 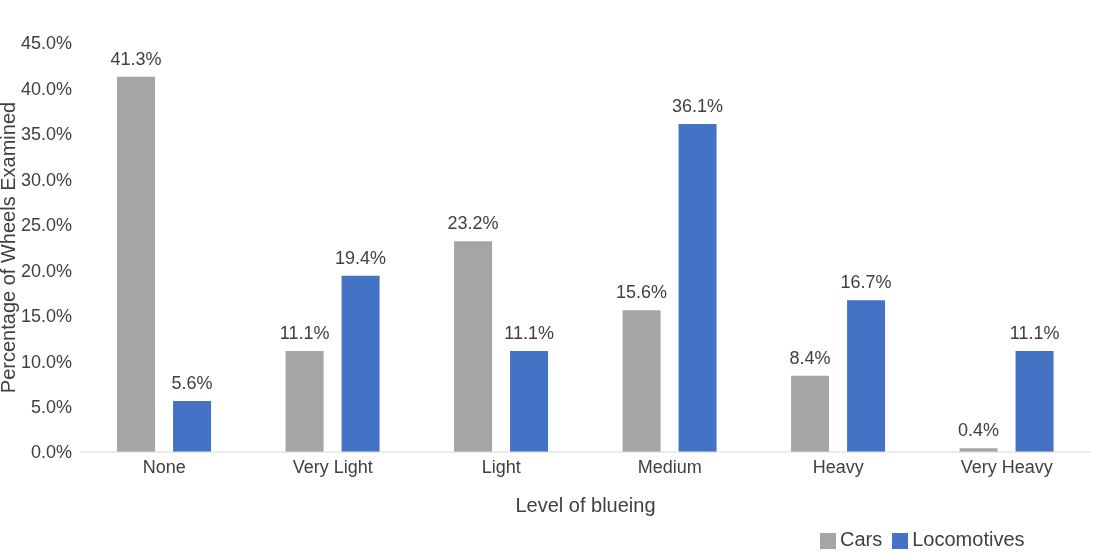 What do you see at coordinates (979, 430) in the screenshot?
I see `data-label: 0.4%` at bounding box center [979, 430].